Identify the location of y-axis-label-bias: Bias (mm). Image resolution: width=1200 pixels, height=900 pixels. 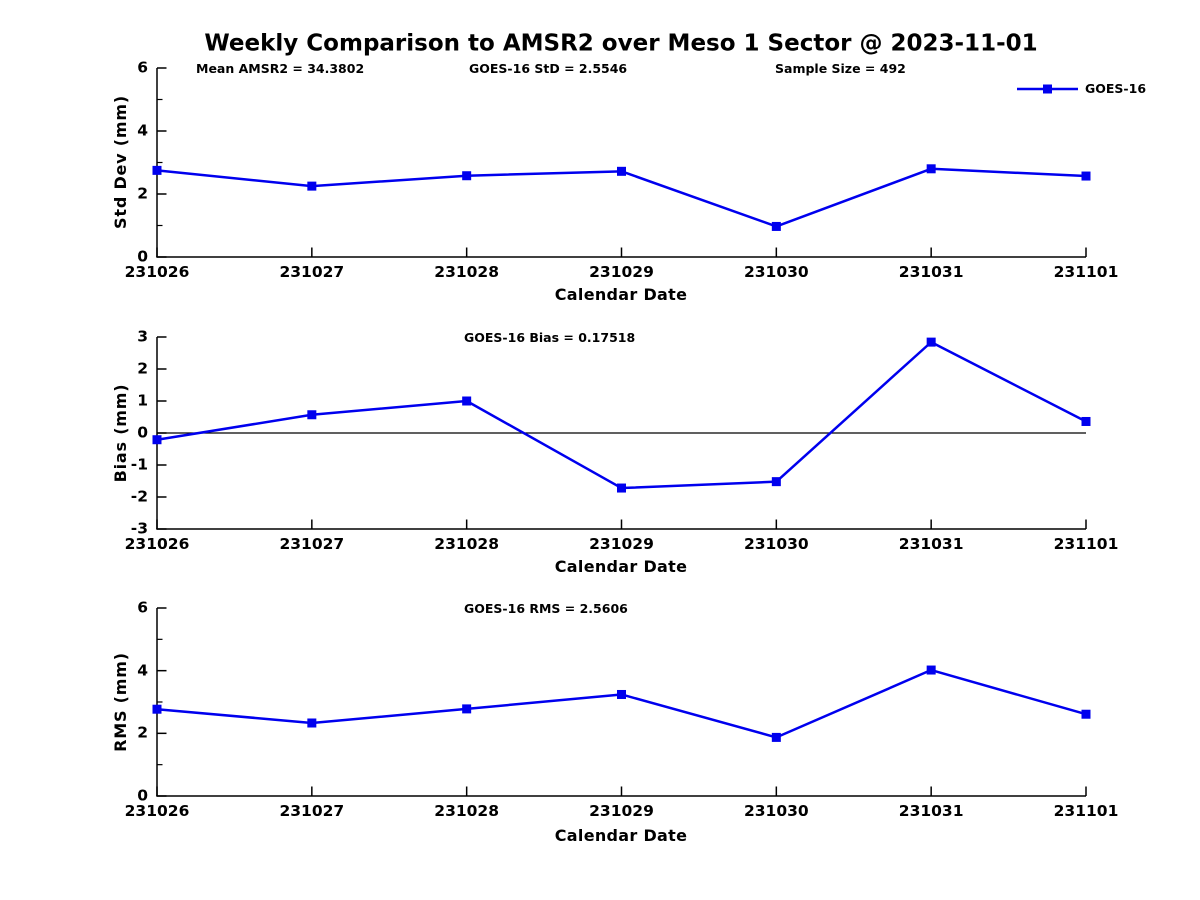
(120, 433).